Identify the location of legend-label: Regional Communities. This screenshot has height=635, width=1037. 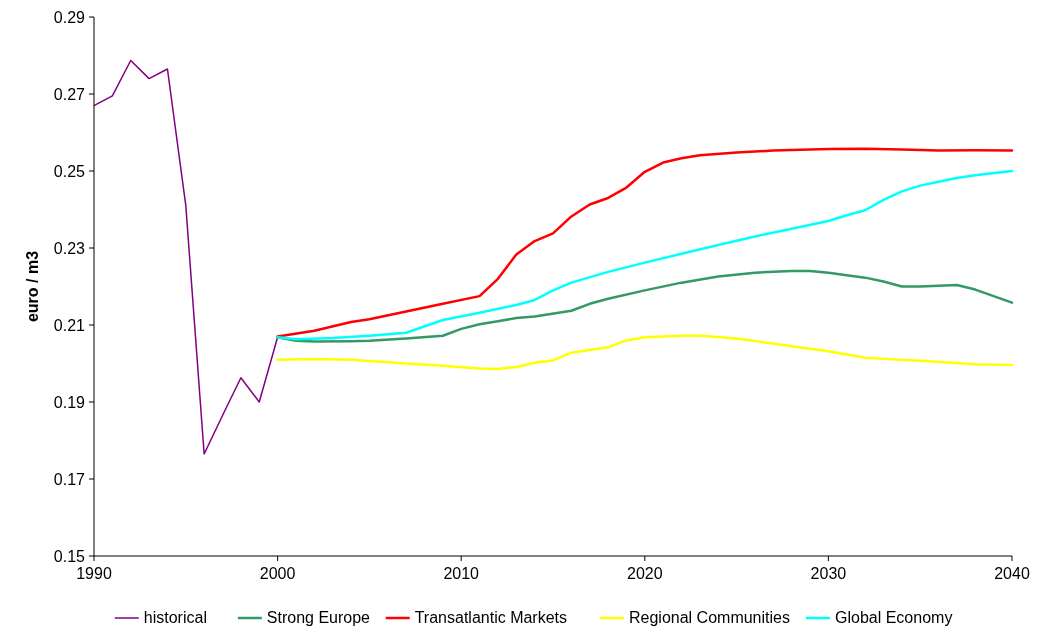
(709, 617).